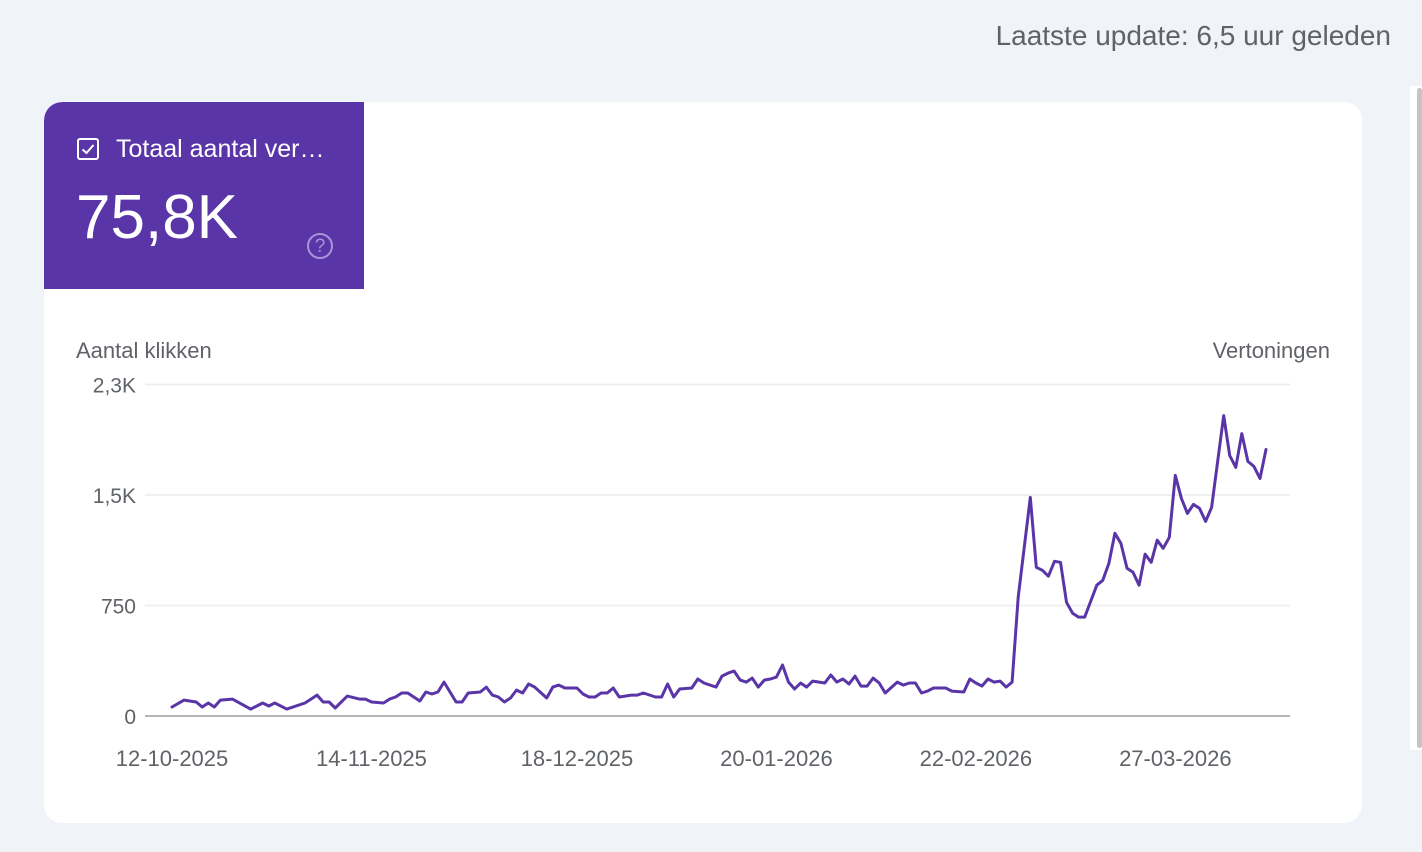  What do you see at coordinates (776, 758) in the screenshot?
I see `x-tick-label: 20-01-2026` at bounding box center [776, 758].